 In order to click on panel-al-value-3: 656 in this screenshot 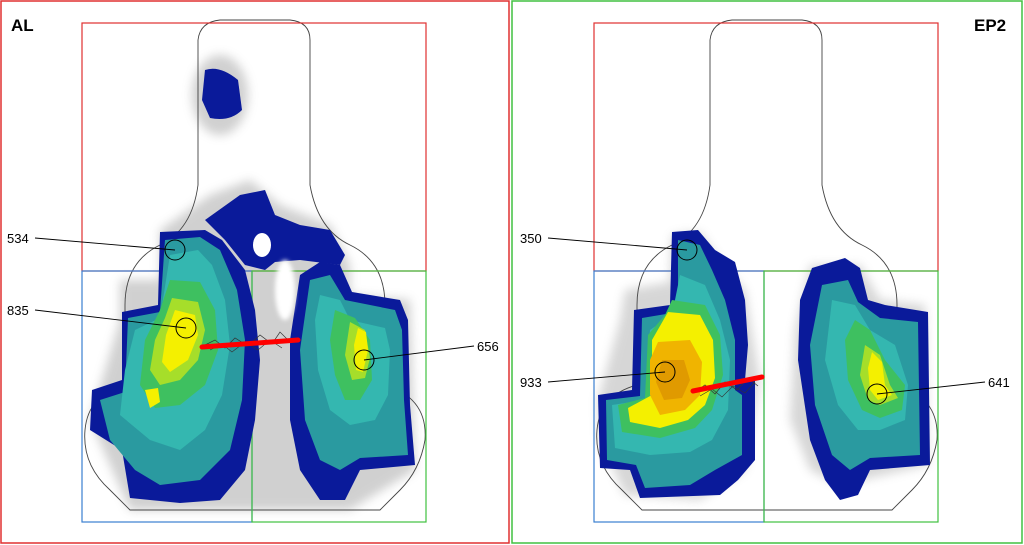, I will do `click(488, 346)`.